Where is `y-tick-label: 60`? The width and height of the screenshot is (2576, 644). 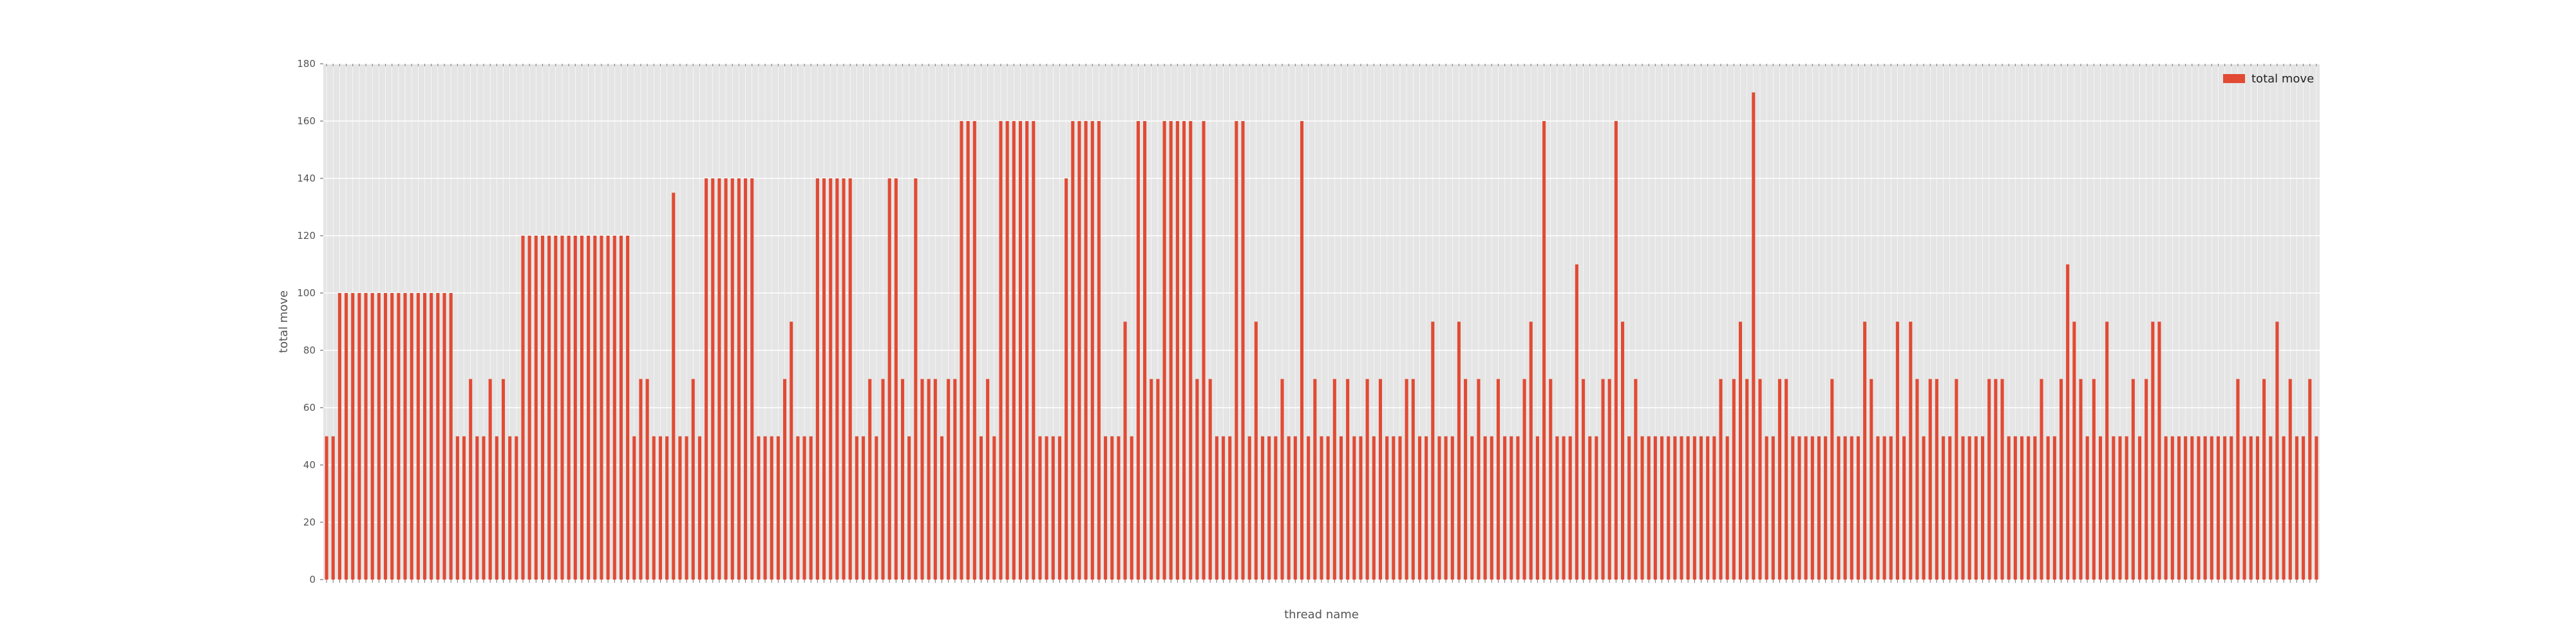 y-tick-label: 60 is located at coordinates (309, 407).